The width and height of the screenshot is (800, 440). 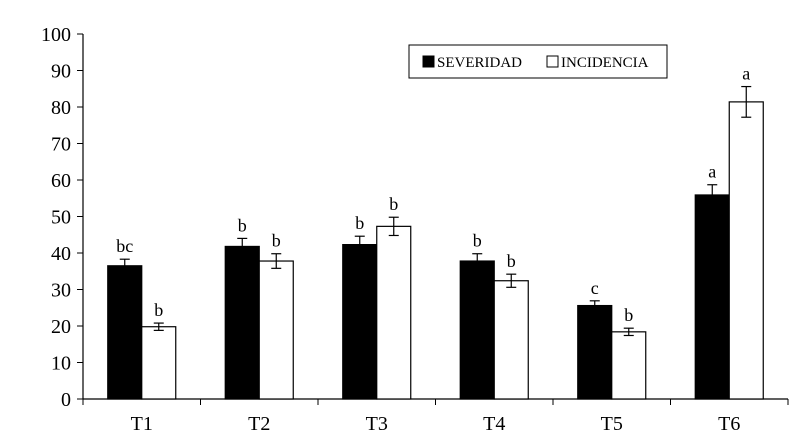 What do you see at coordinates (511, 340) in the screenshot?
I see `bar-incidencia-t4` at bounding box center [511, 340].